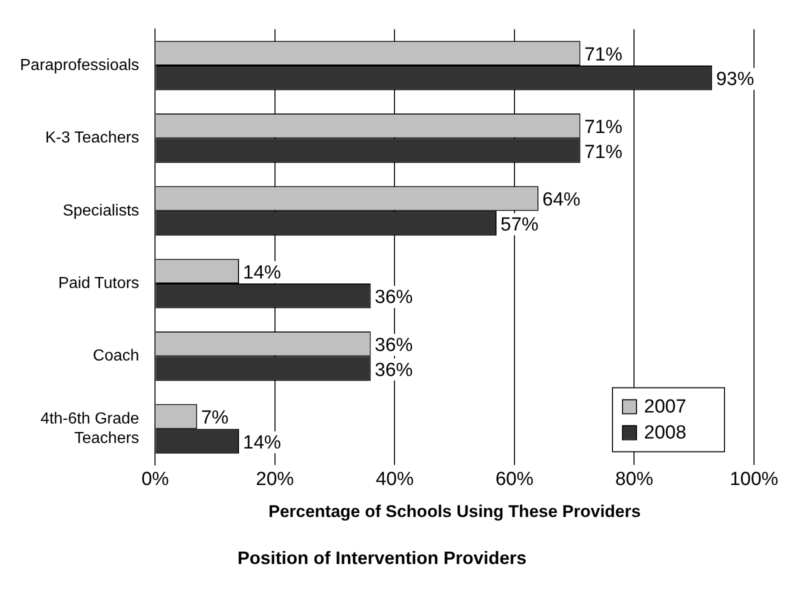  What do you see at coordinates (665, 433) in the screenshot?
I see `legend-label: 2008` at bounding box center [665, 433].